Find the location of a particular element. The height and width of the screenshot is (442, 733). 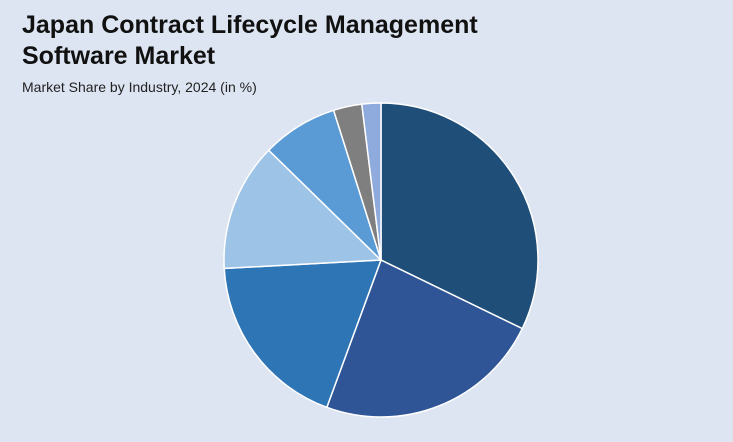

pie-slice-automotive is located at coordinates (459, 216).